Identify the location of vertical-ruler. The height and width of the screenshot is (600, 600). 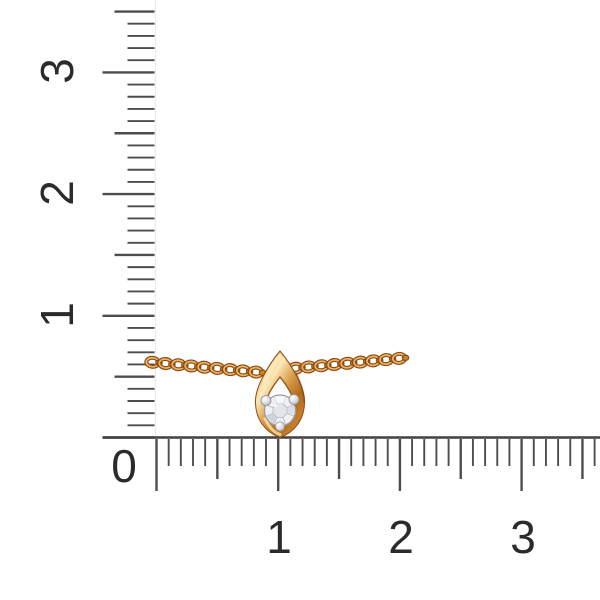
(129, 219).